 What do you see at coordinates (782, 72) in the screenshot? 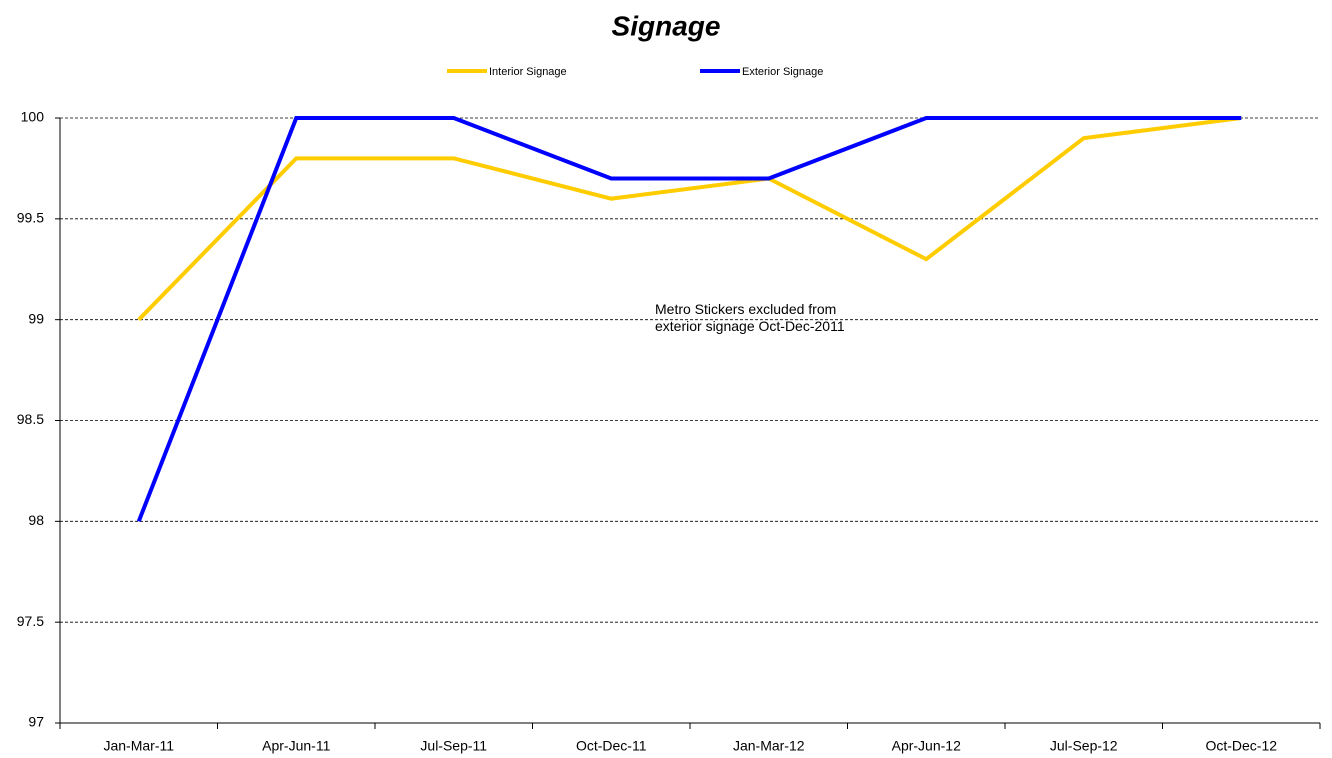
I see `legend-label: Exterior Signage` at bounding box center [782, 72].